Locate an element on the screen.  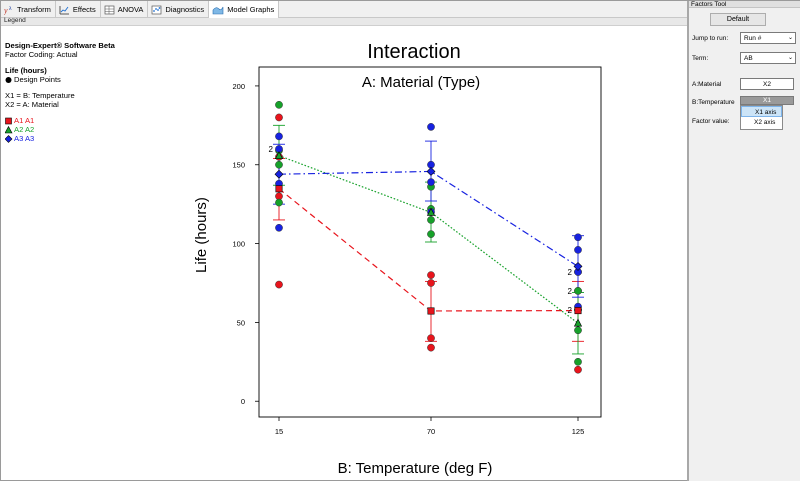
jump-to-run-label: Jump to run: is located at coordinates (710, 38).